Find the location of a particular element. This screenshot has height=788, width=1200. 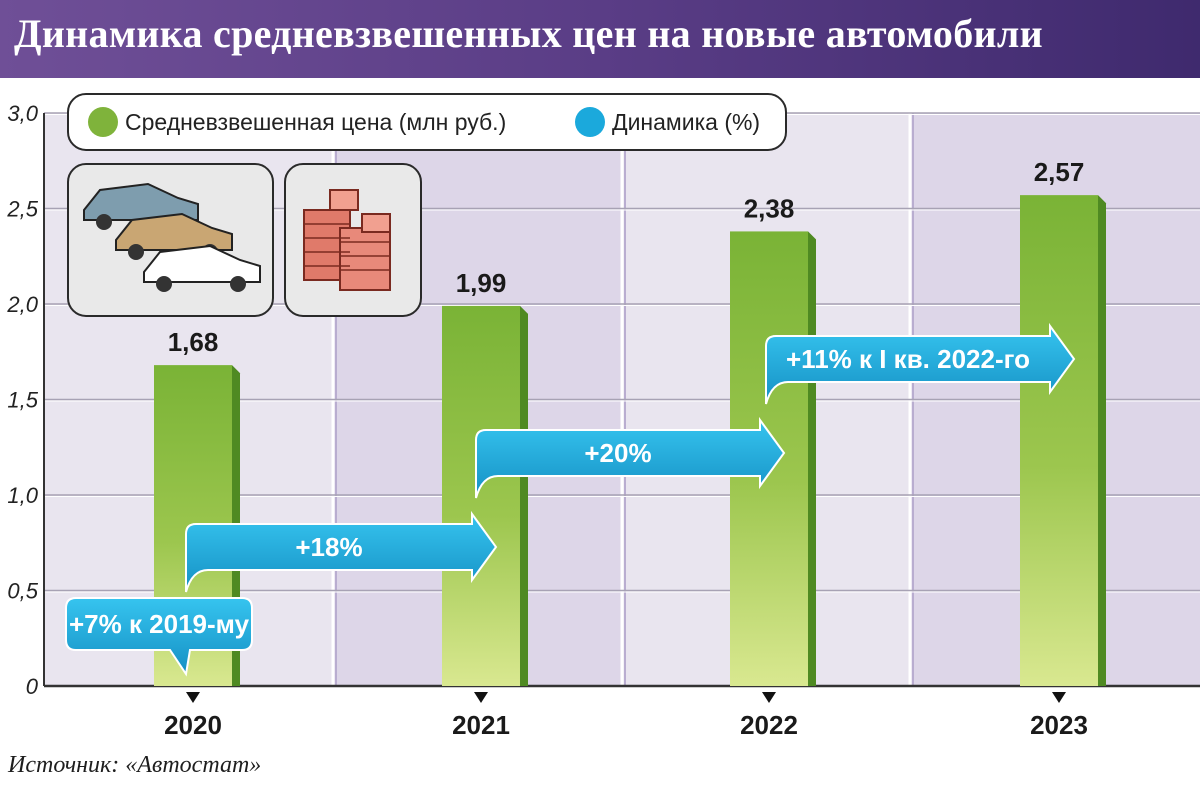

money-stacks-icon is located at coordinates (353, 240).